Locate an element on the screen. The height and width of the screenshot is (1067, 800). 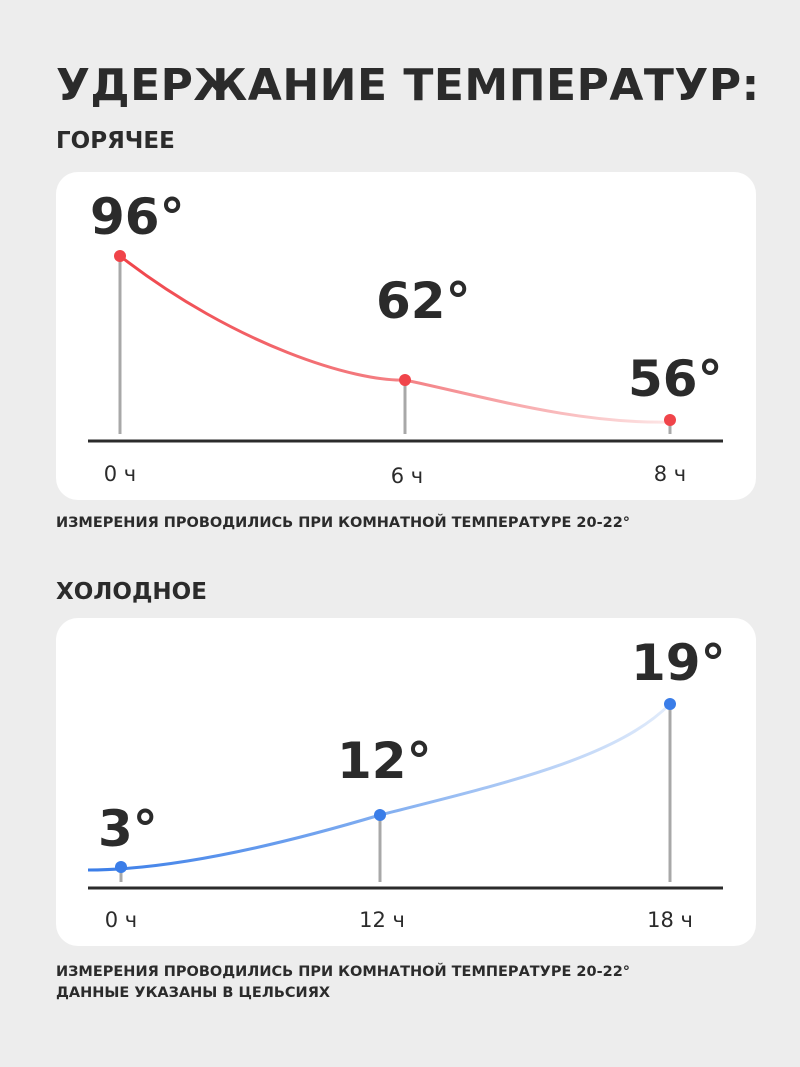
cold-value-label: 12° is located at coordinates (384, 761).